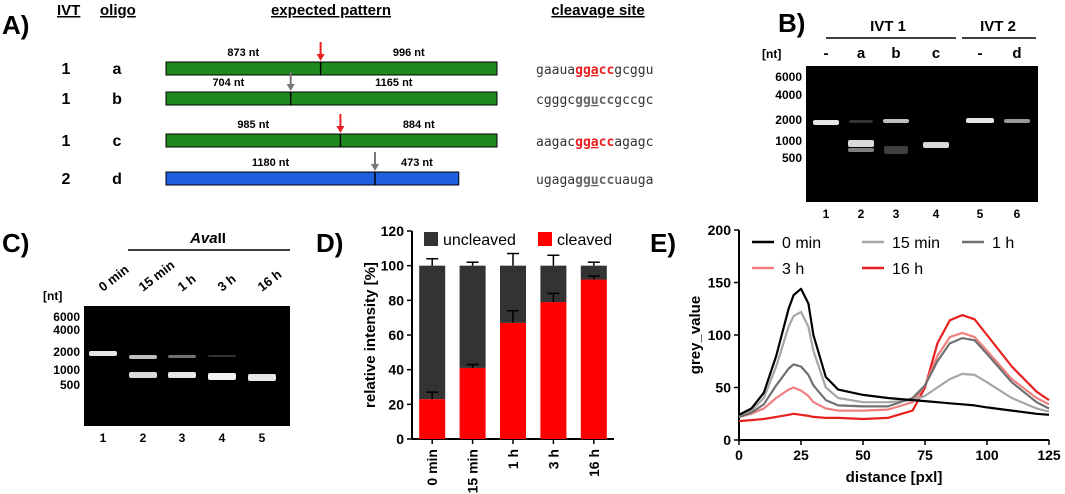 This screenshot has width=1065, height=494. What do you see at coordinates (553, 459) in the screenshot?
I see `x-tick-label: 3 h` at bounding box center [553, 459].